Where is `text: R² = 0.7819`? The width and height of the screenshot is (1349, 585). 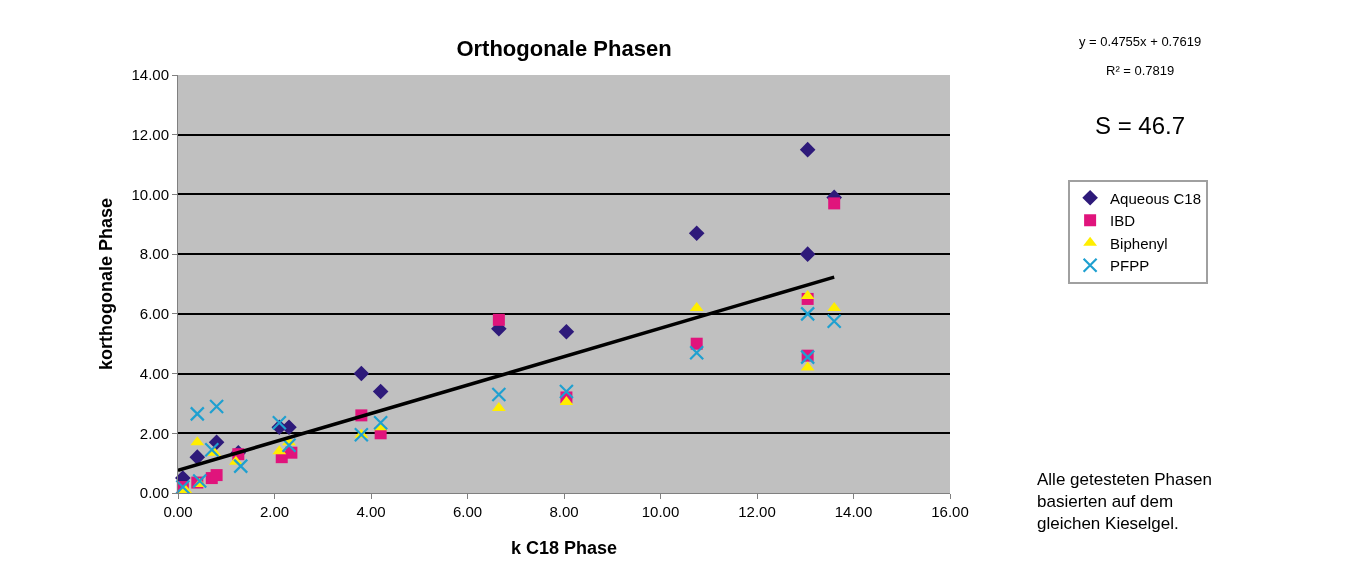 text: R² = 0.7819 is located at coordinates (1140, 70).